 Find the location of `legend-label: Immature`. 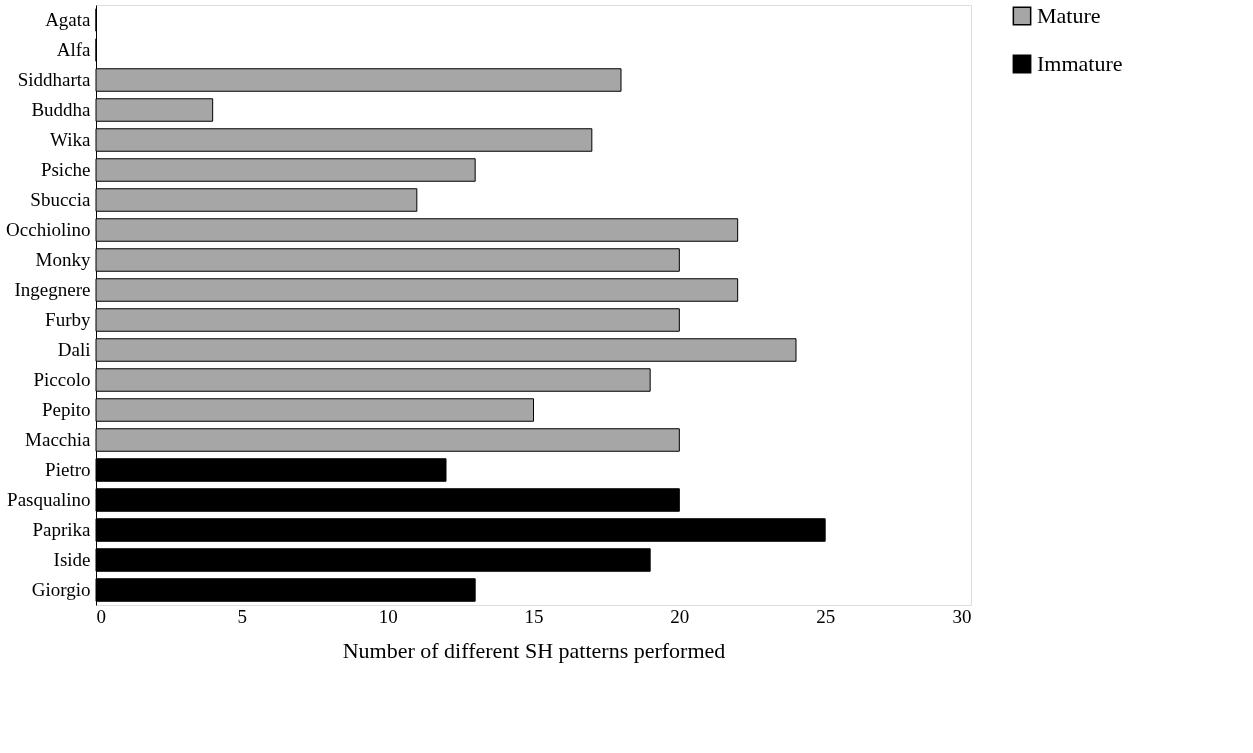

legend-label: Immature is located at coordinates (1080, 63).